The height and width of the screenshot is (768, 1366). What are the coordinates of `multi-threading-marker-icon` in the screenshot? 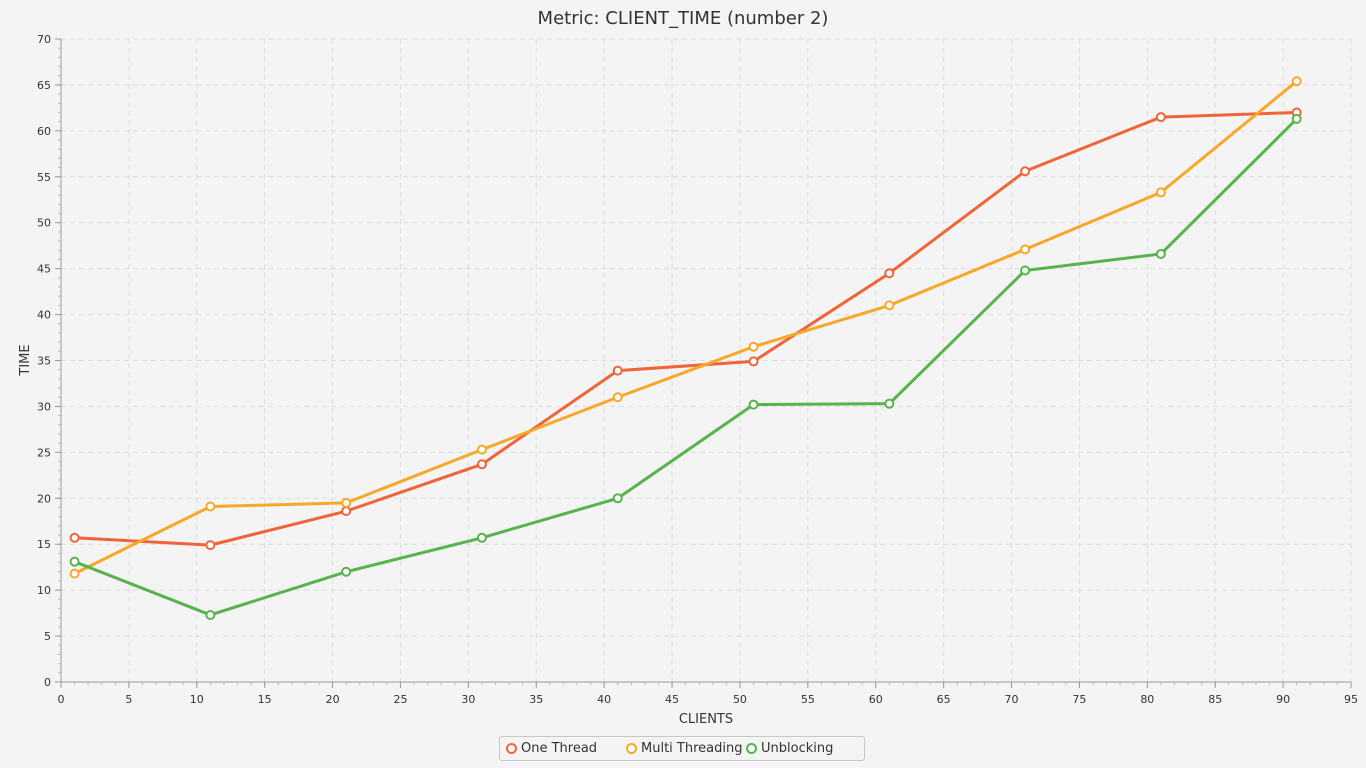 It's located at (631, 748).